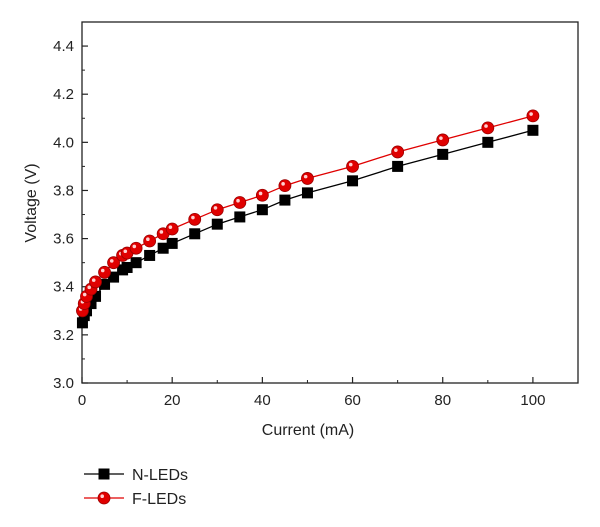 This screenshot has height=527, width=600. I want to click on x-axis-title: Current (mA), so click(308, 430).